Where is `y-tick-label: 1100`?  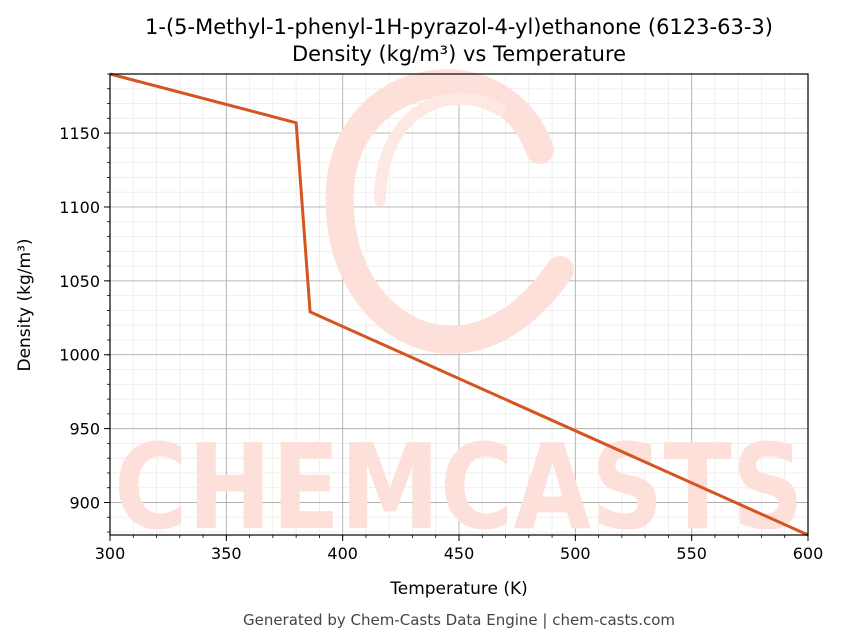
y-tick-label: 1100 is located at coordinates (79, 207).